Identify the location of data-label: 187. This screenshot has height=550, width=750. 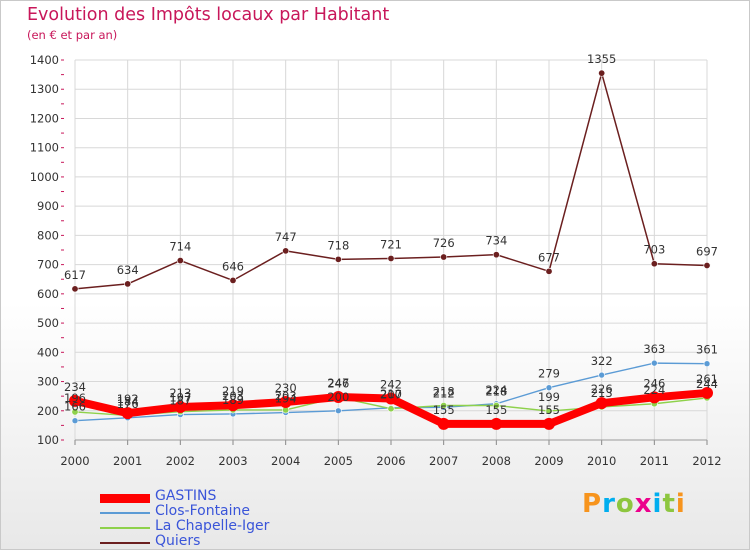
(180, 401).